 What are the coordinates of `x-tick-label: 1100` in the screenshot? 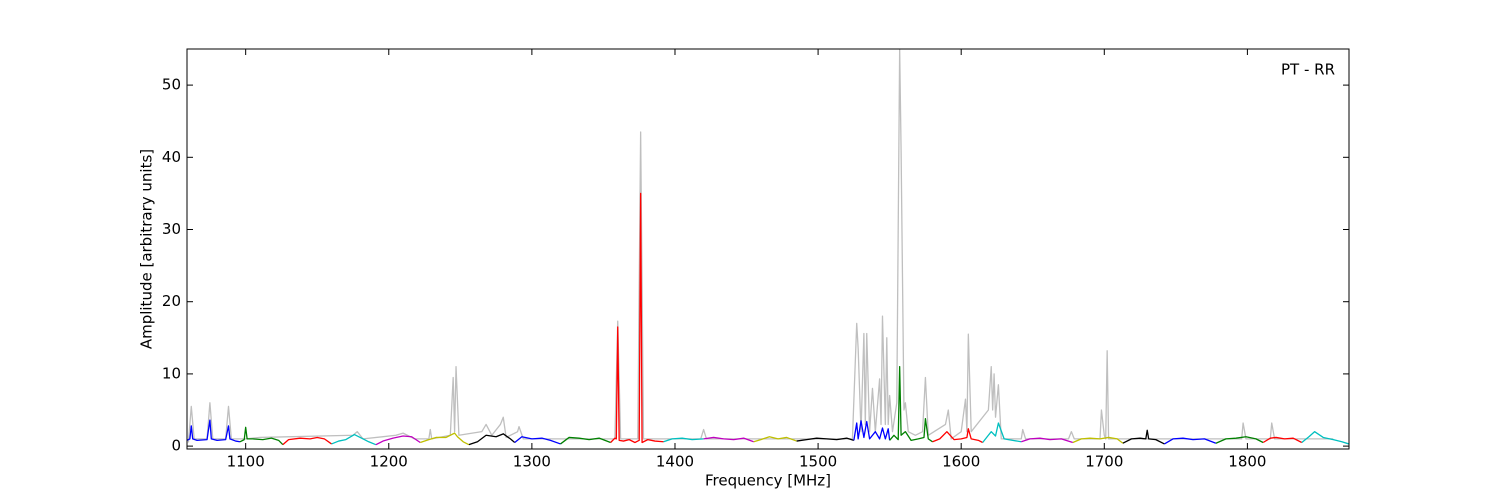 It's located at (246, 462).